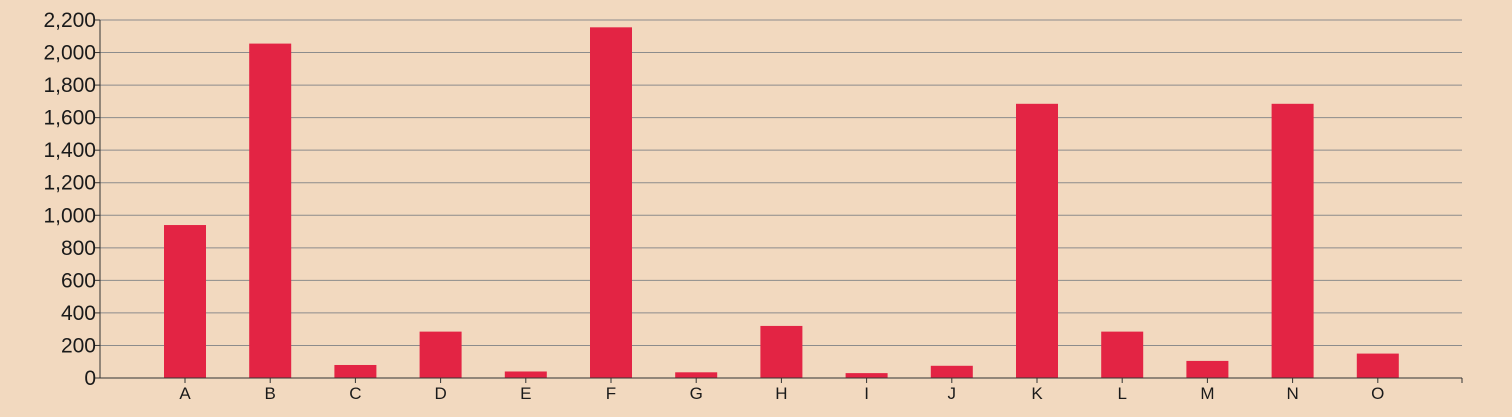 The height and width of the screenshot is (417, 1512). Describe the element at coordinates (1292, 393) in the screenshot. I see `x-tick-label: N` at that location.